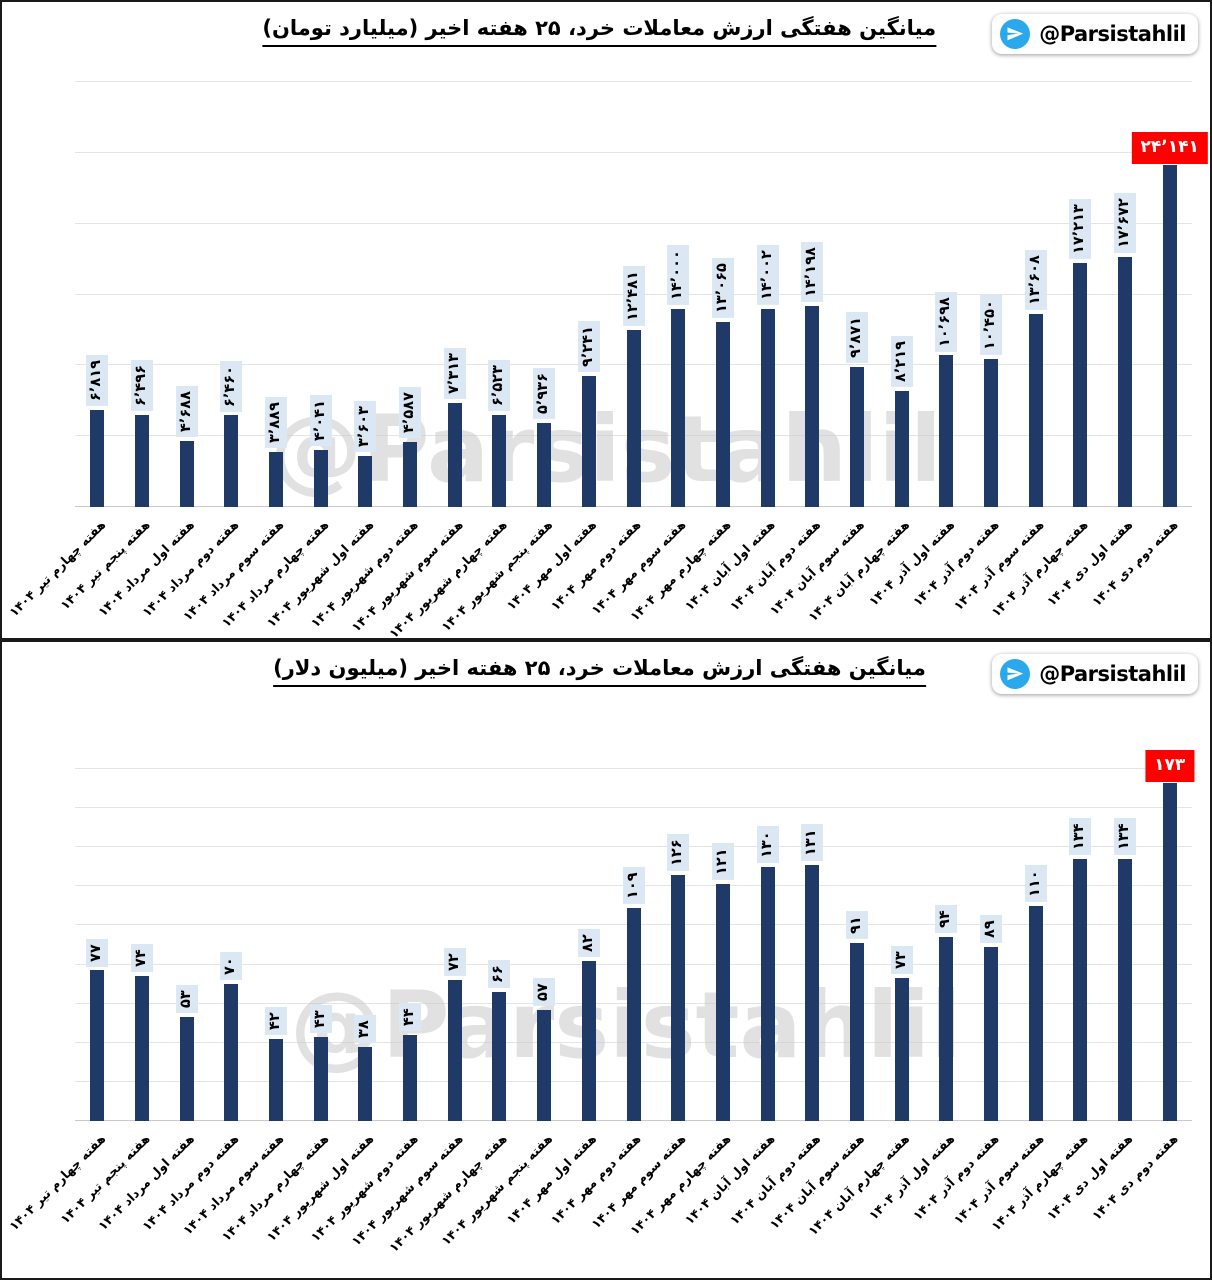 The width and height of the screenshot is (1212, 1280). What do you see at coordinates (678, 852) in the screenshot?
I see `bar-value-label: ۱۲۶` at bounding box center [678, 852].